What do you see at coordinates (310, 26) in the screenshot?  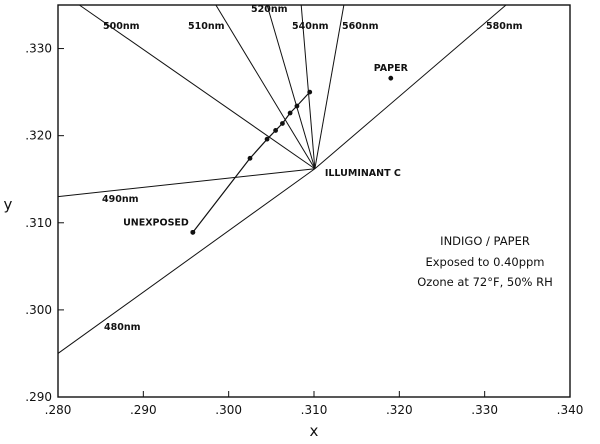 I see `wavelength-label: 540nm` at bounding box center [310, 26].